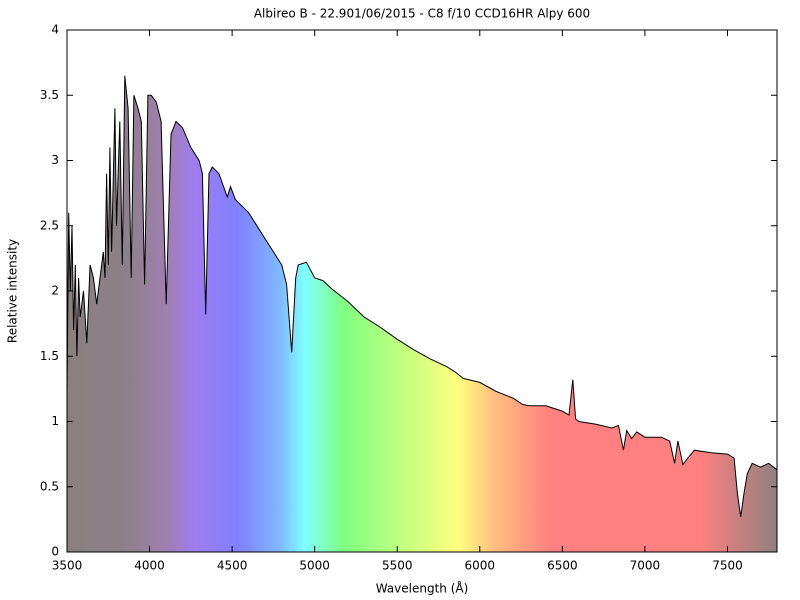  What do you see at coordinates (67, 566) in the screenshot?
I see `x-tick-label: 3500` at bounding box center [67, 566].